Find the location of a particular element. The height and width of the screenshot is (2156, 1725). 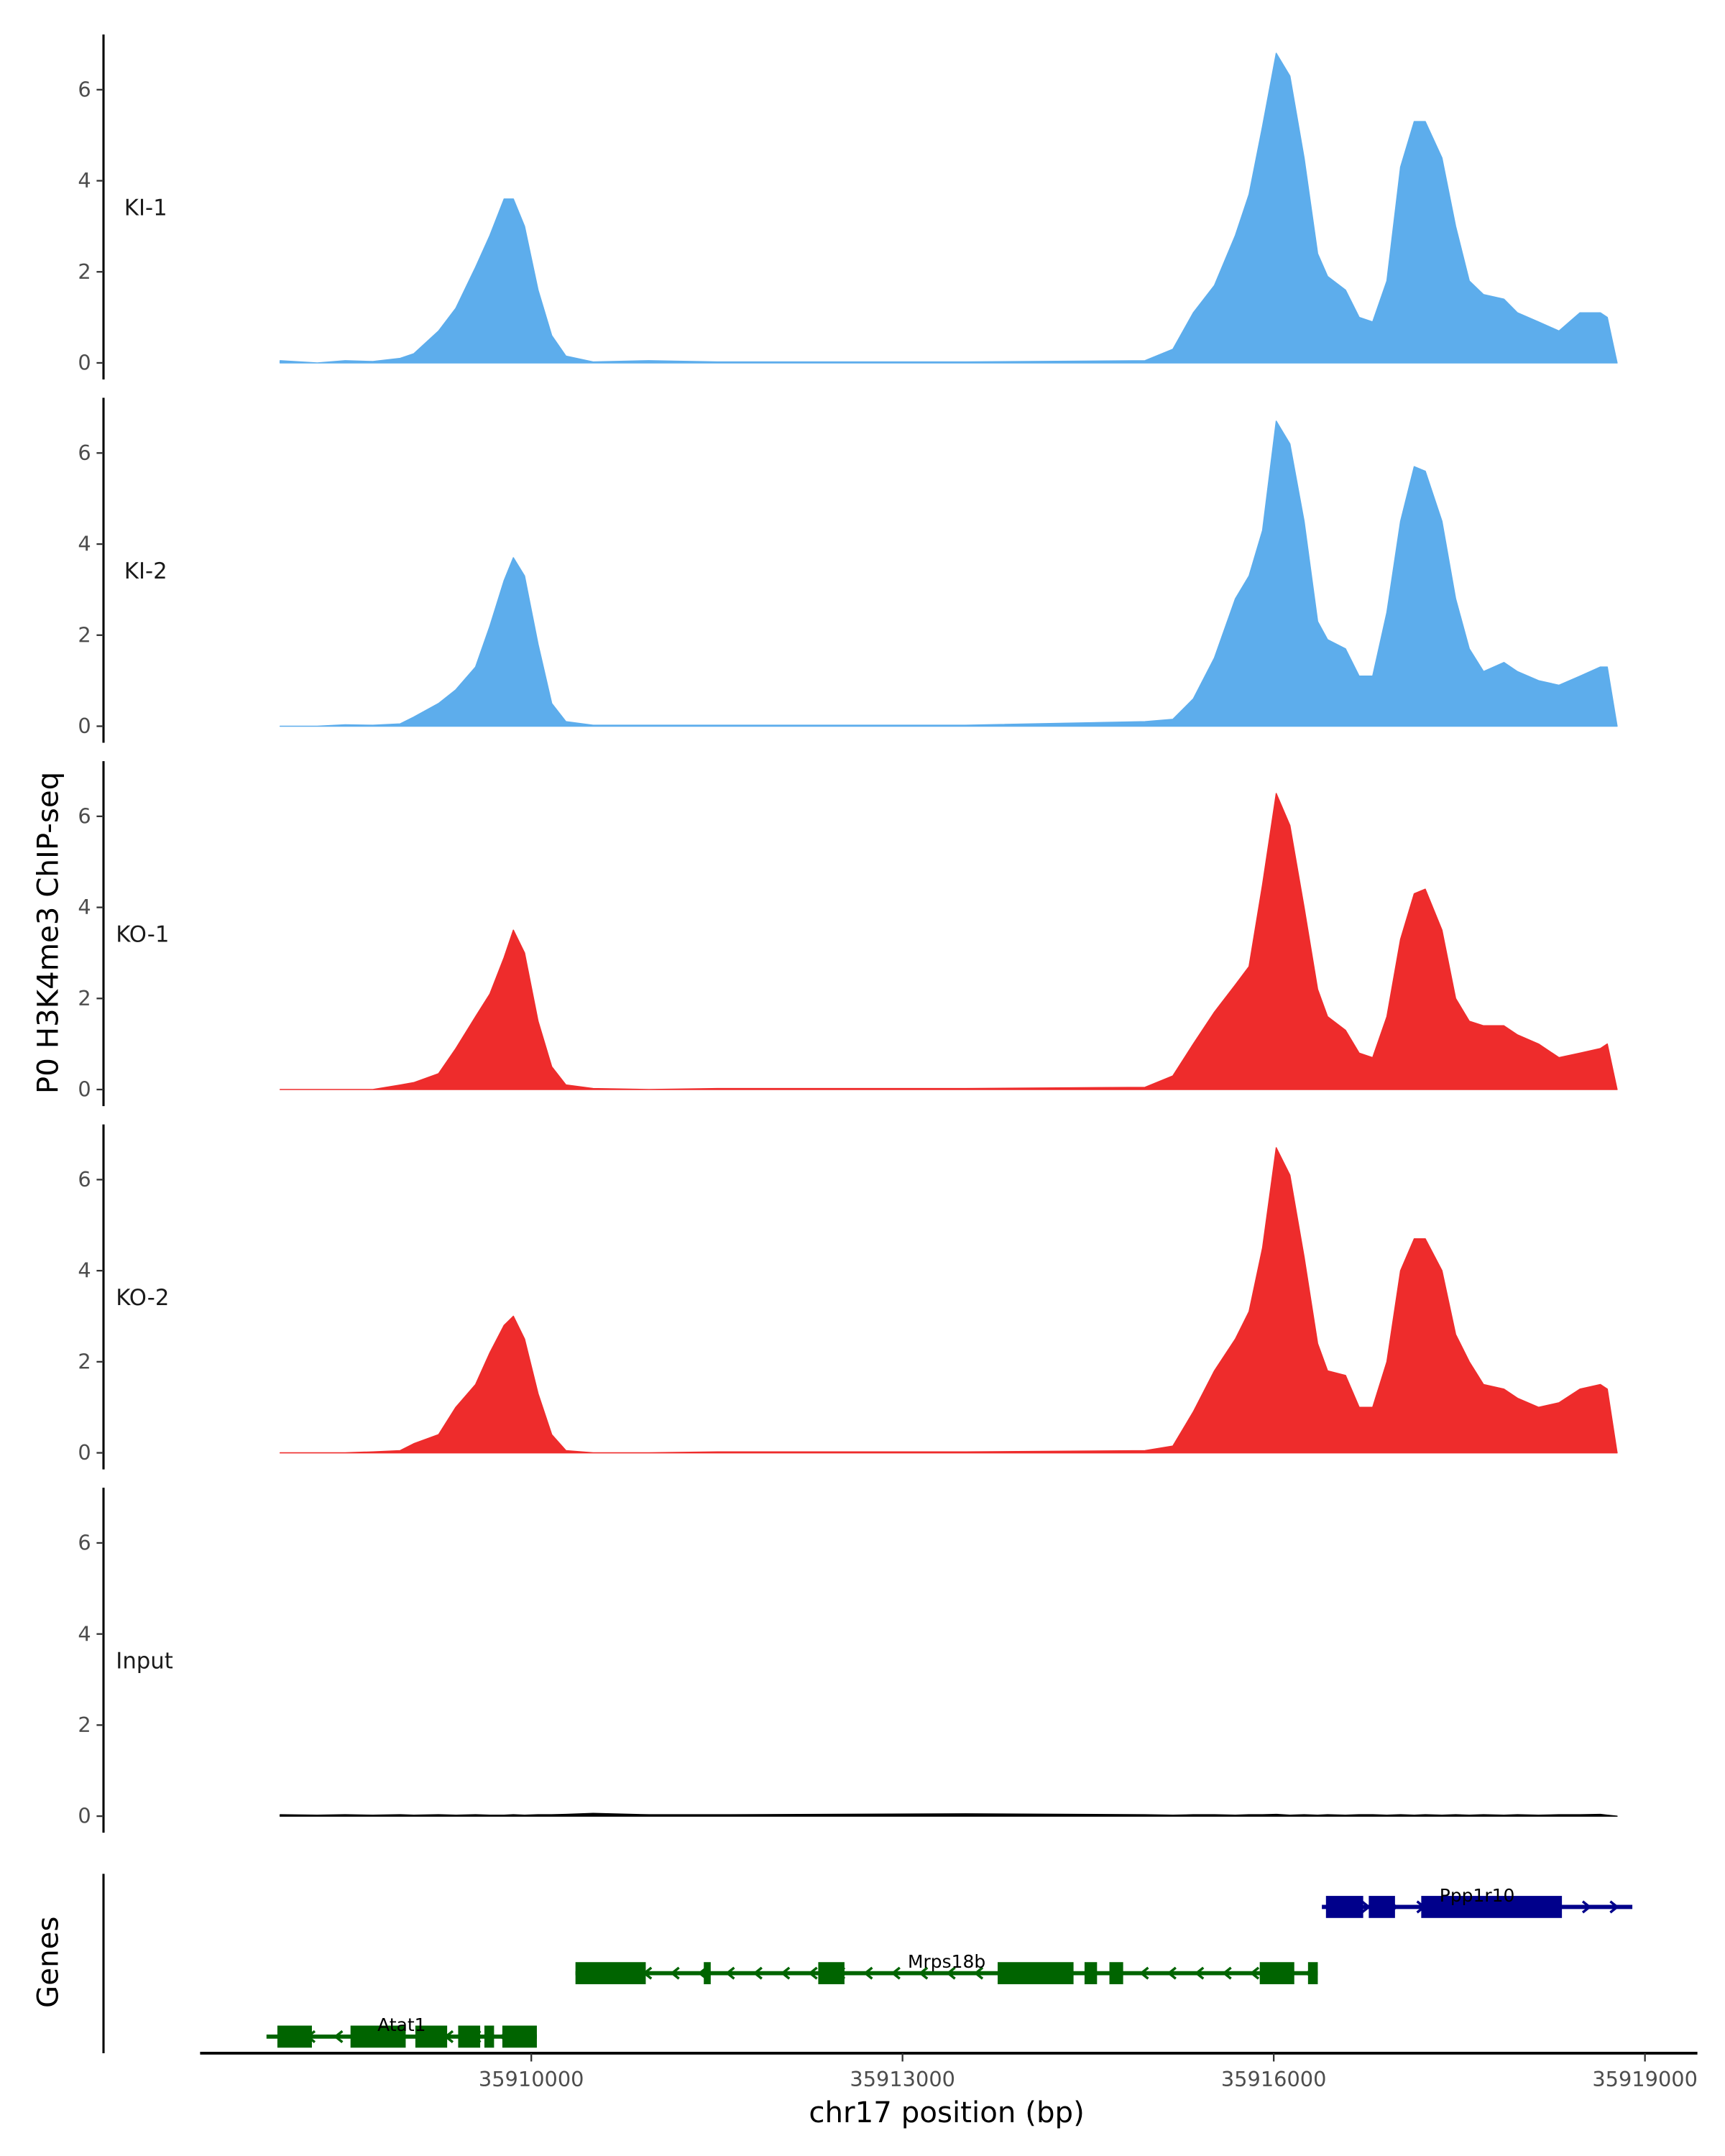

y-axis-title: P0 H3K4me3 ChIP-seq is located at coordinates (48, 933).